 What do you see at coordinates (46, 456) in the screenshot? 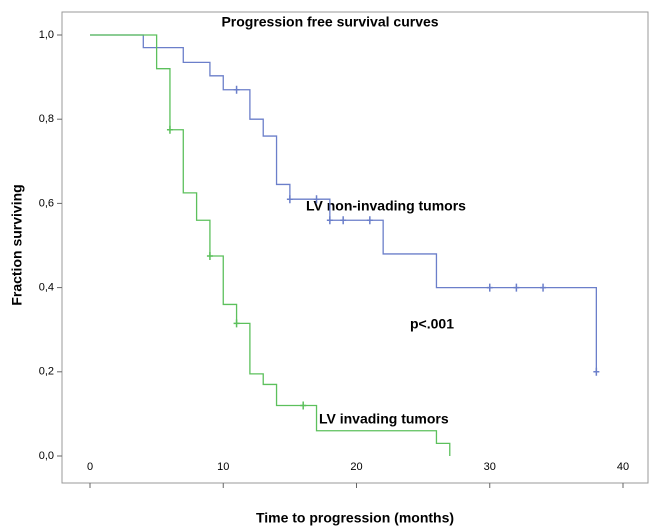
I see `y-tick-label: 0,0` at bounding box center [46, 456].